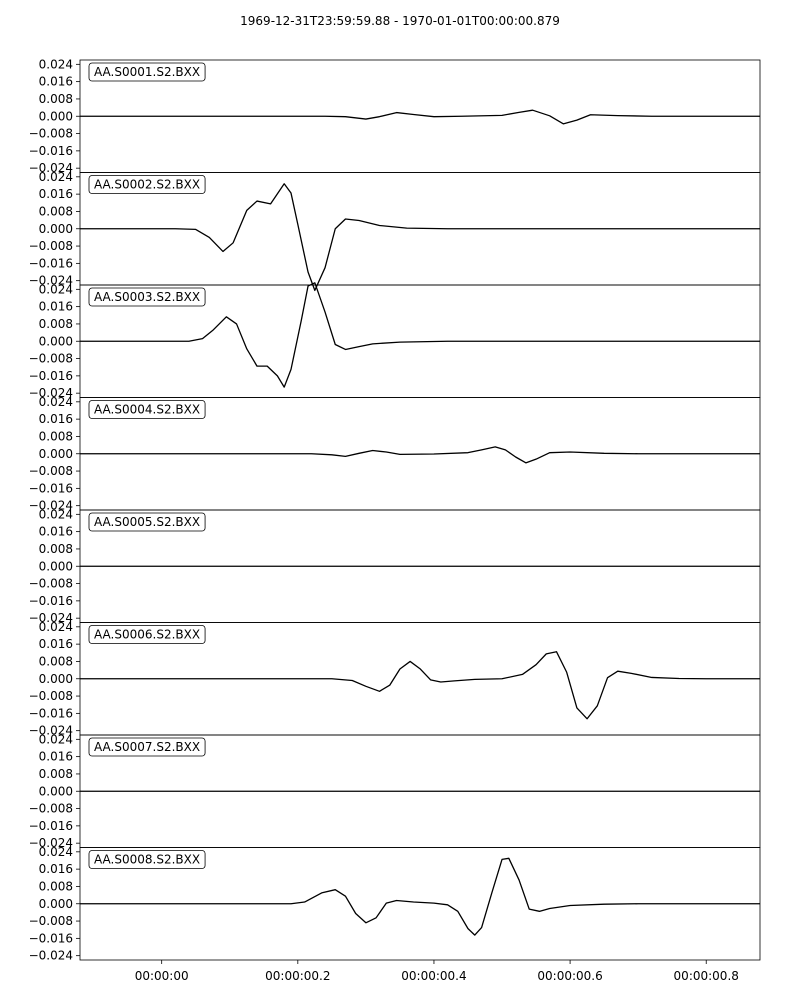 The width and height of the screenshot is (800, 1000). What do you see at coordinates (297, 976) in the screenshot?
I see `x-tick-label: 00:00:00.2` at bounding box center [297, 976].